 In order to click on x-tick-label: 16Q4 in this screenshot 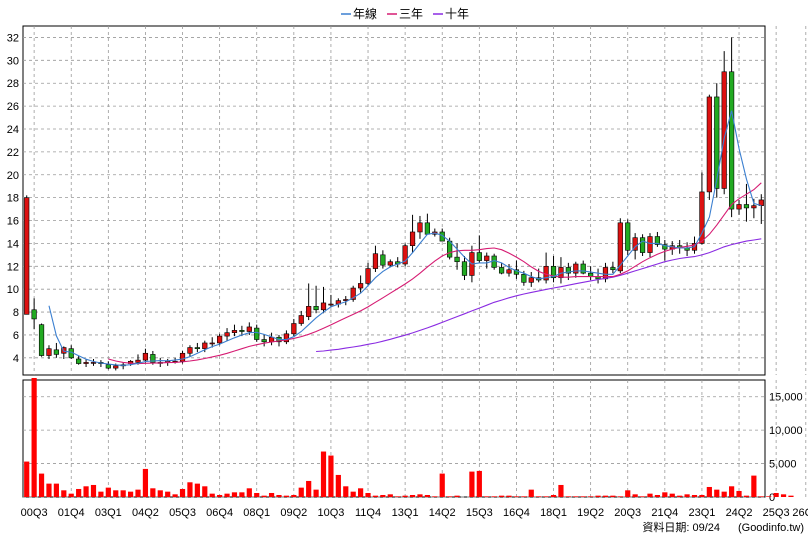, I will do `click(516, 513)`.